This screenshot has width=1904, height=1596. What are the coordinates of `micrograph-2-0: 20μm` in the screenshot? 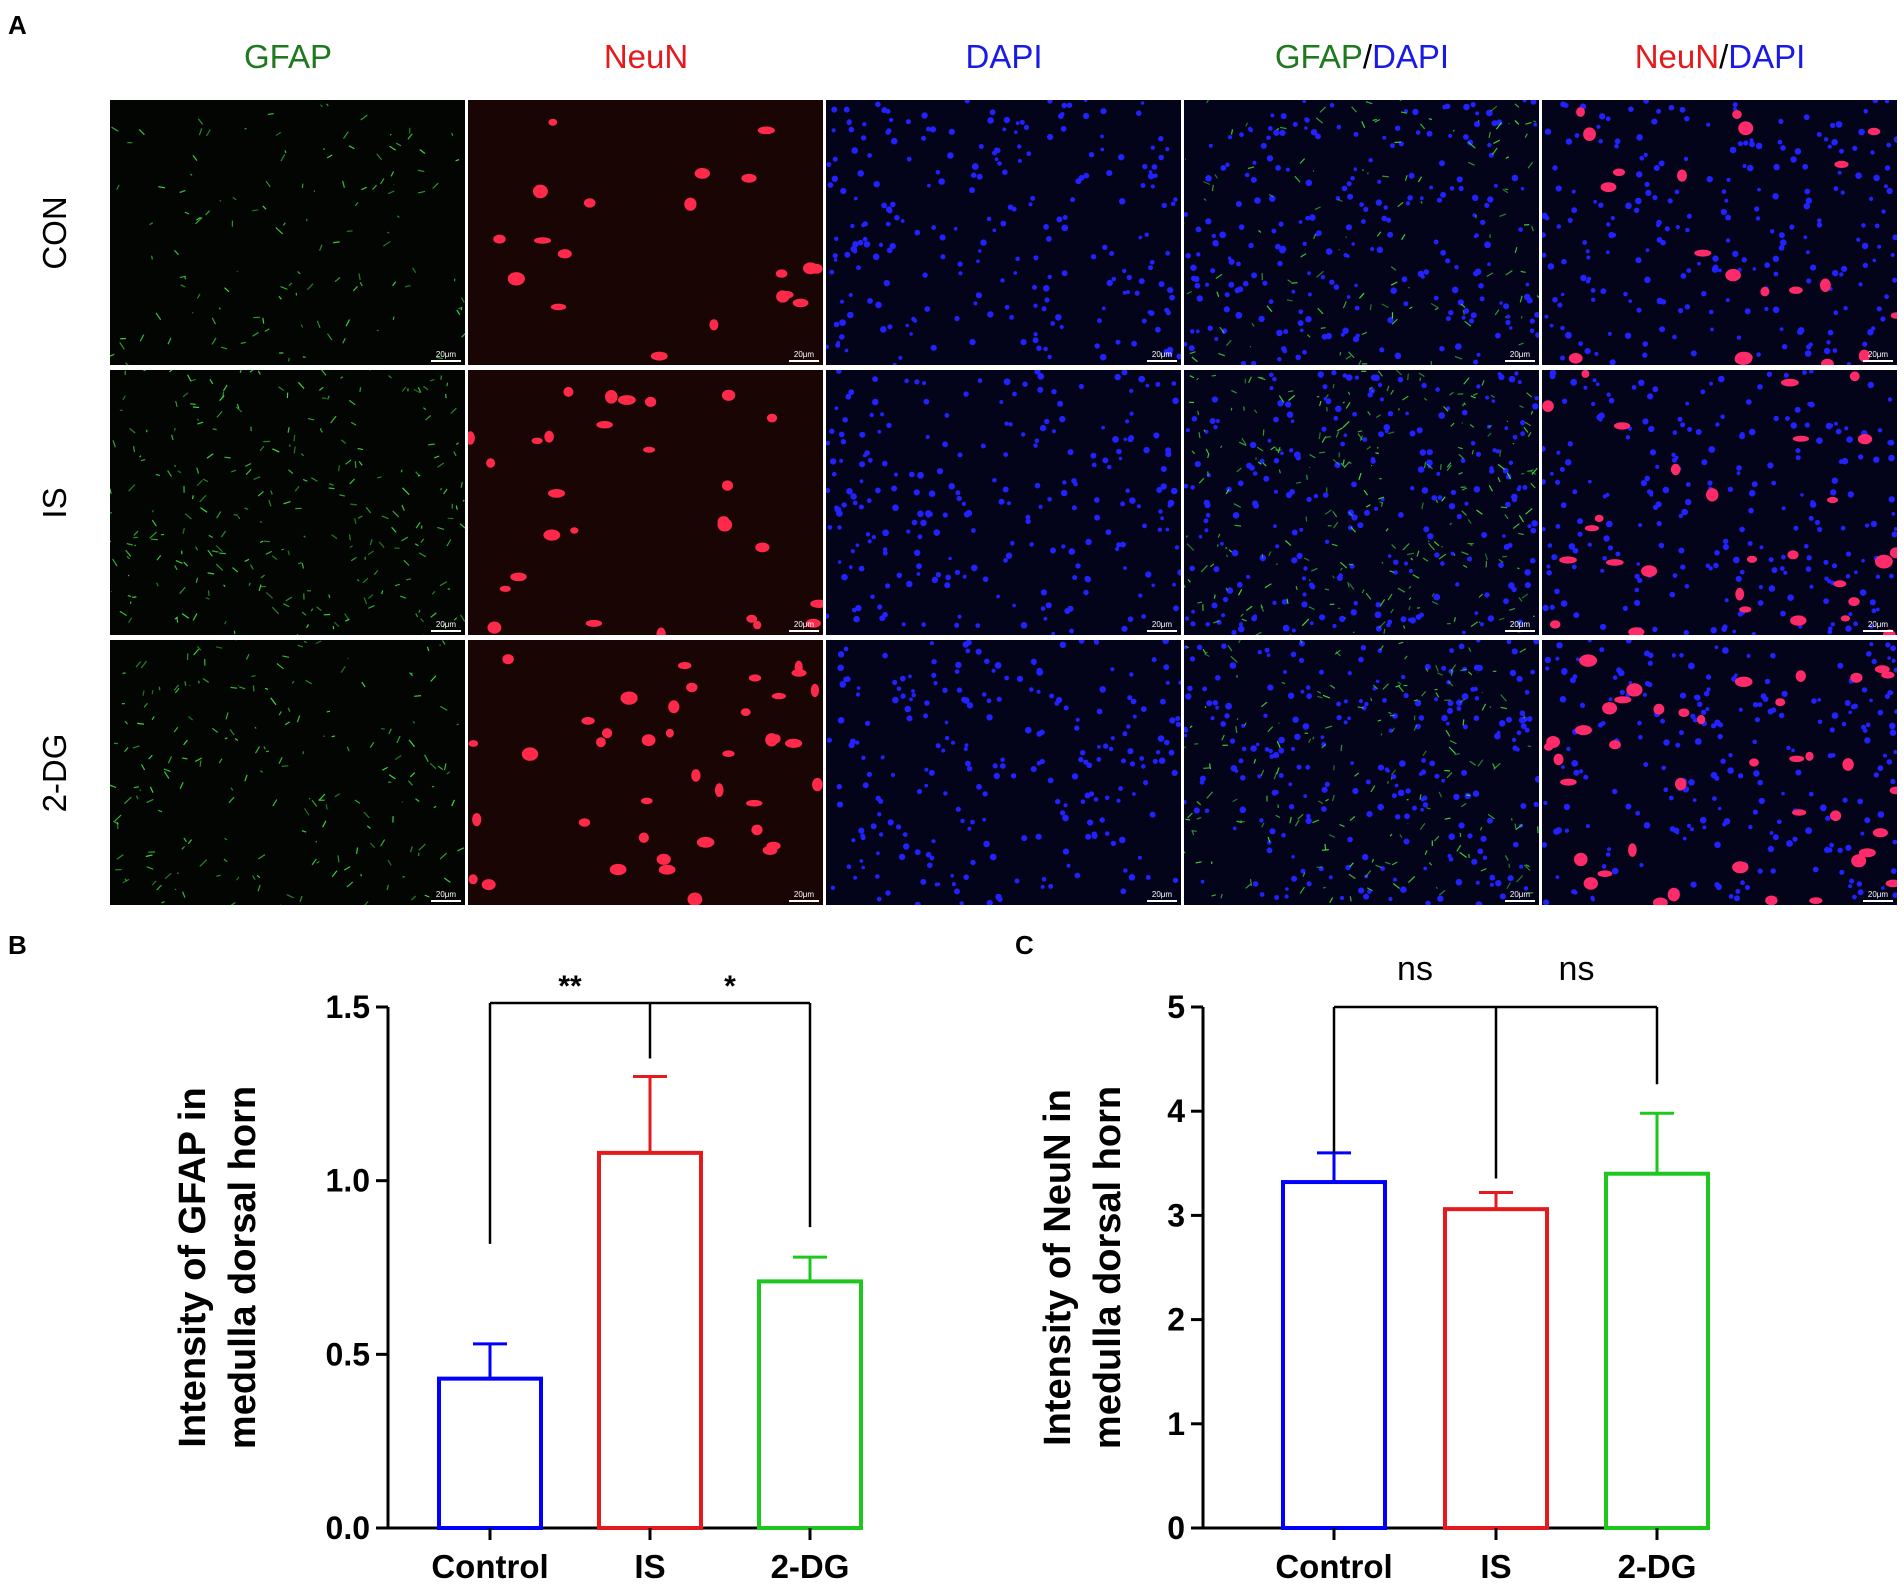 It's located at (287, 772).